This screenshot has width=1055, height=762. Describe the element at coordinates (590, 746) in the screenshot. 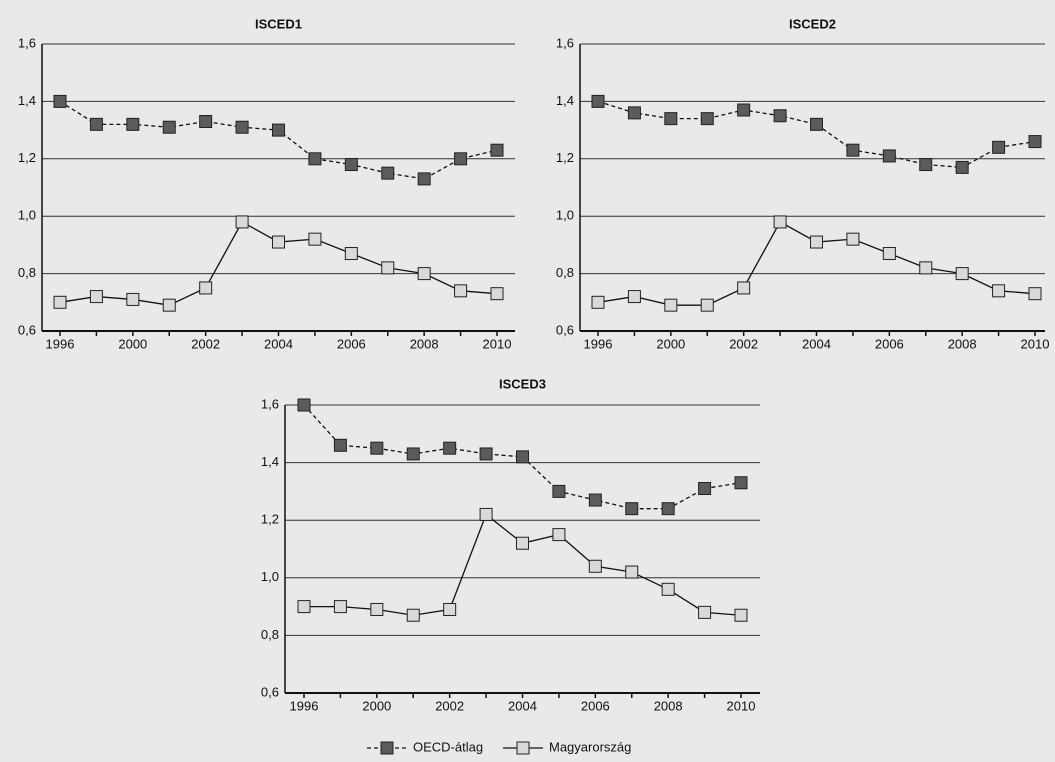

I see `legend-label: Magyarország` at that location.